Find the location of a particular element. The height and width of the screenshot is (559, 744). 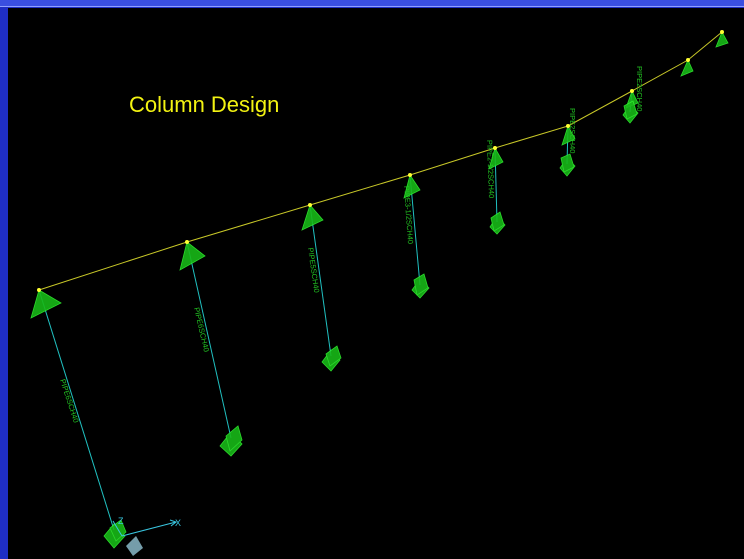

x-axis-label: X is located at coordinates (178, 523).